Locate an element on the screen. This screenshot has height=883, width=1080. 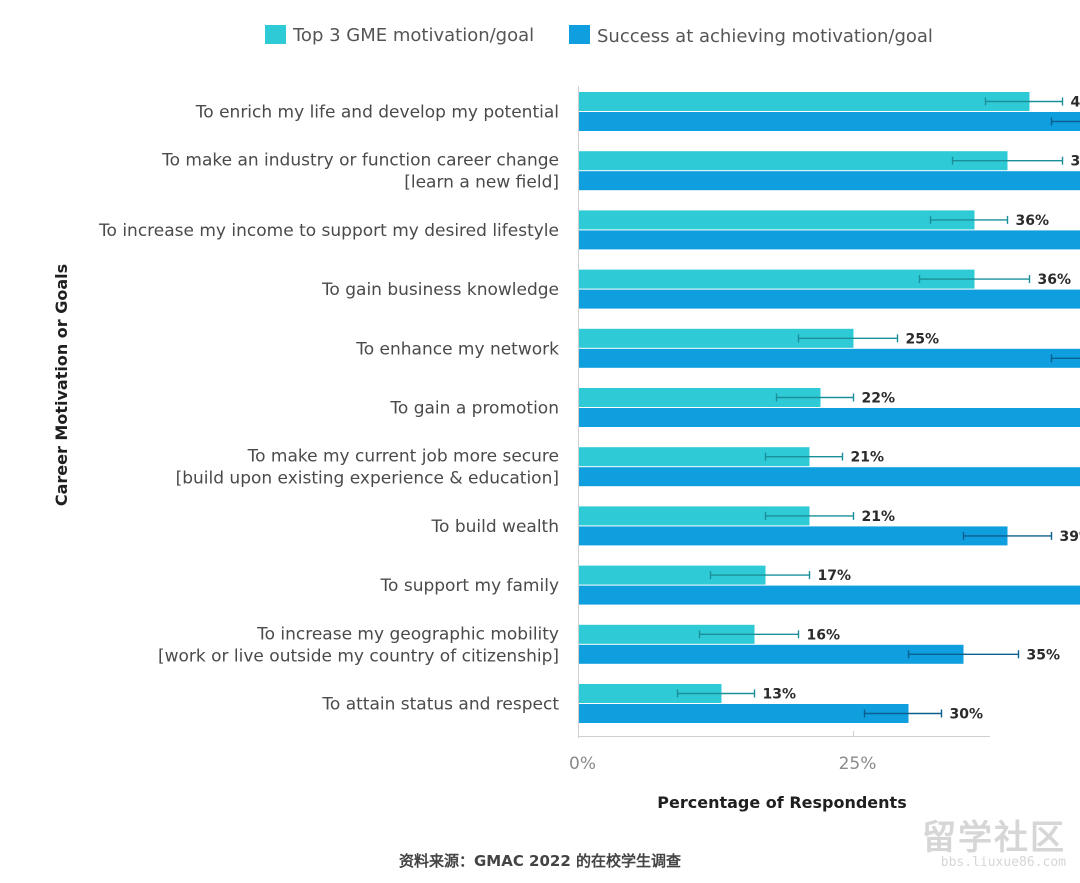
category-label: To attain status and respect is located at coordinates (440, 705).